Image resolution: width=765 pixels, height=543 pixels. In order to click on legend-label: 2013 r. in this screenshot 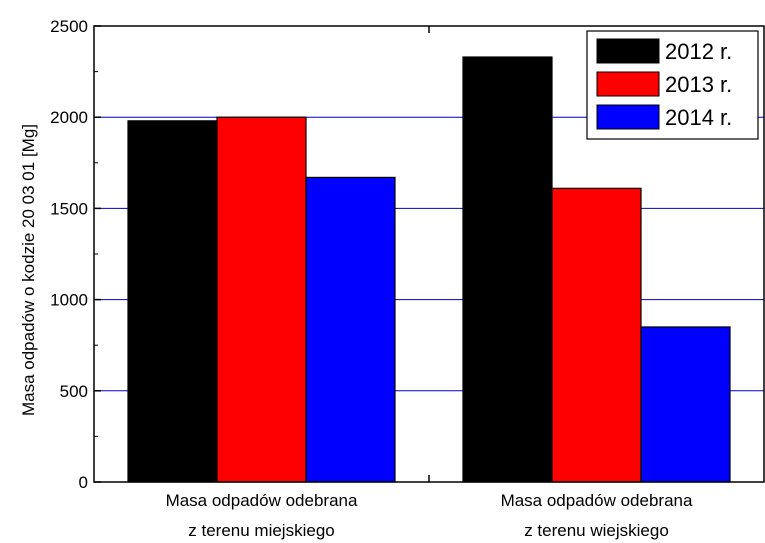, I will do `click(698, 84)`.